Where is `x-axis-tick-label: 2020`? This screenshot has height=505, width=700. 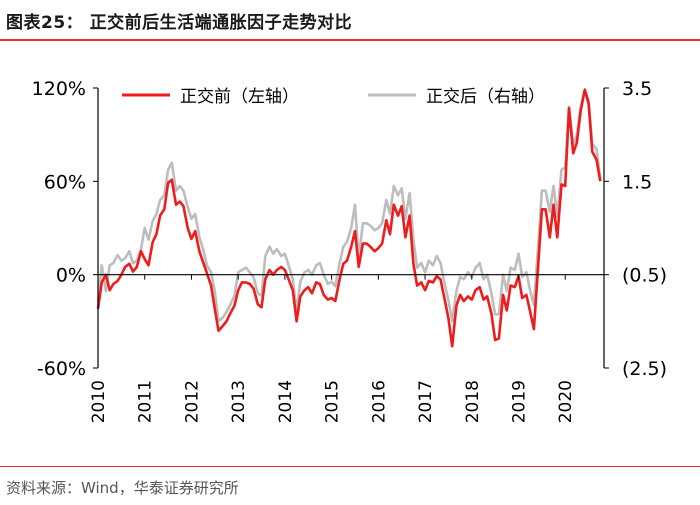 x-axis-tick-label: 2020 is located at coordinates (566, 401).